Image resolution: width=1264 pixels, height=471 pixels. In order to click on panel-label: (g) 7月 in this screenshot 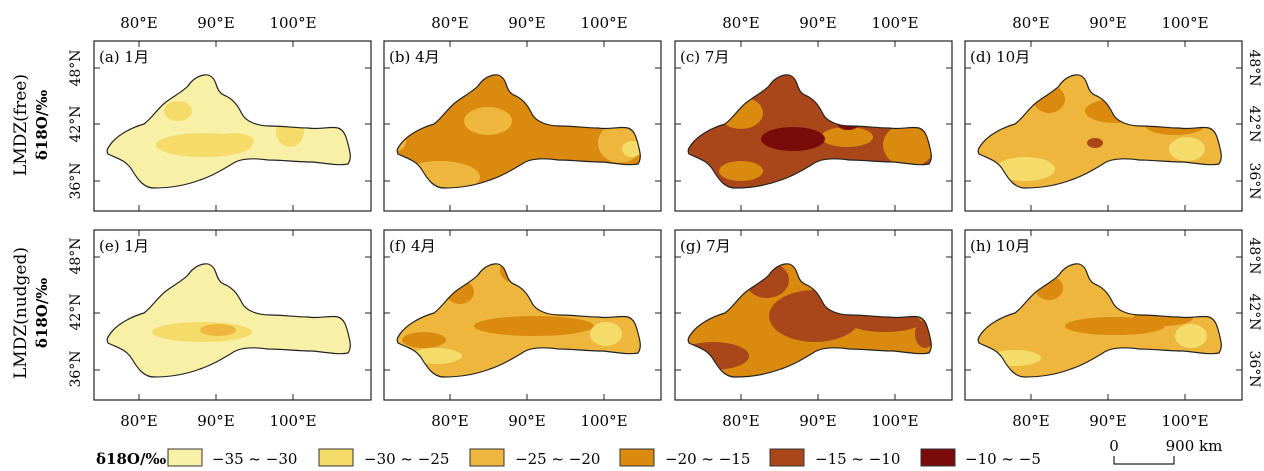, I will do `click(705, 246)`.